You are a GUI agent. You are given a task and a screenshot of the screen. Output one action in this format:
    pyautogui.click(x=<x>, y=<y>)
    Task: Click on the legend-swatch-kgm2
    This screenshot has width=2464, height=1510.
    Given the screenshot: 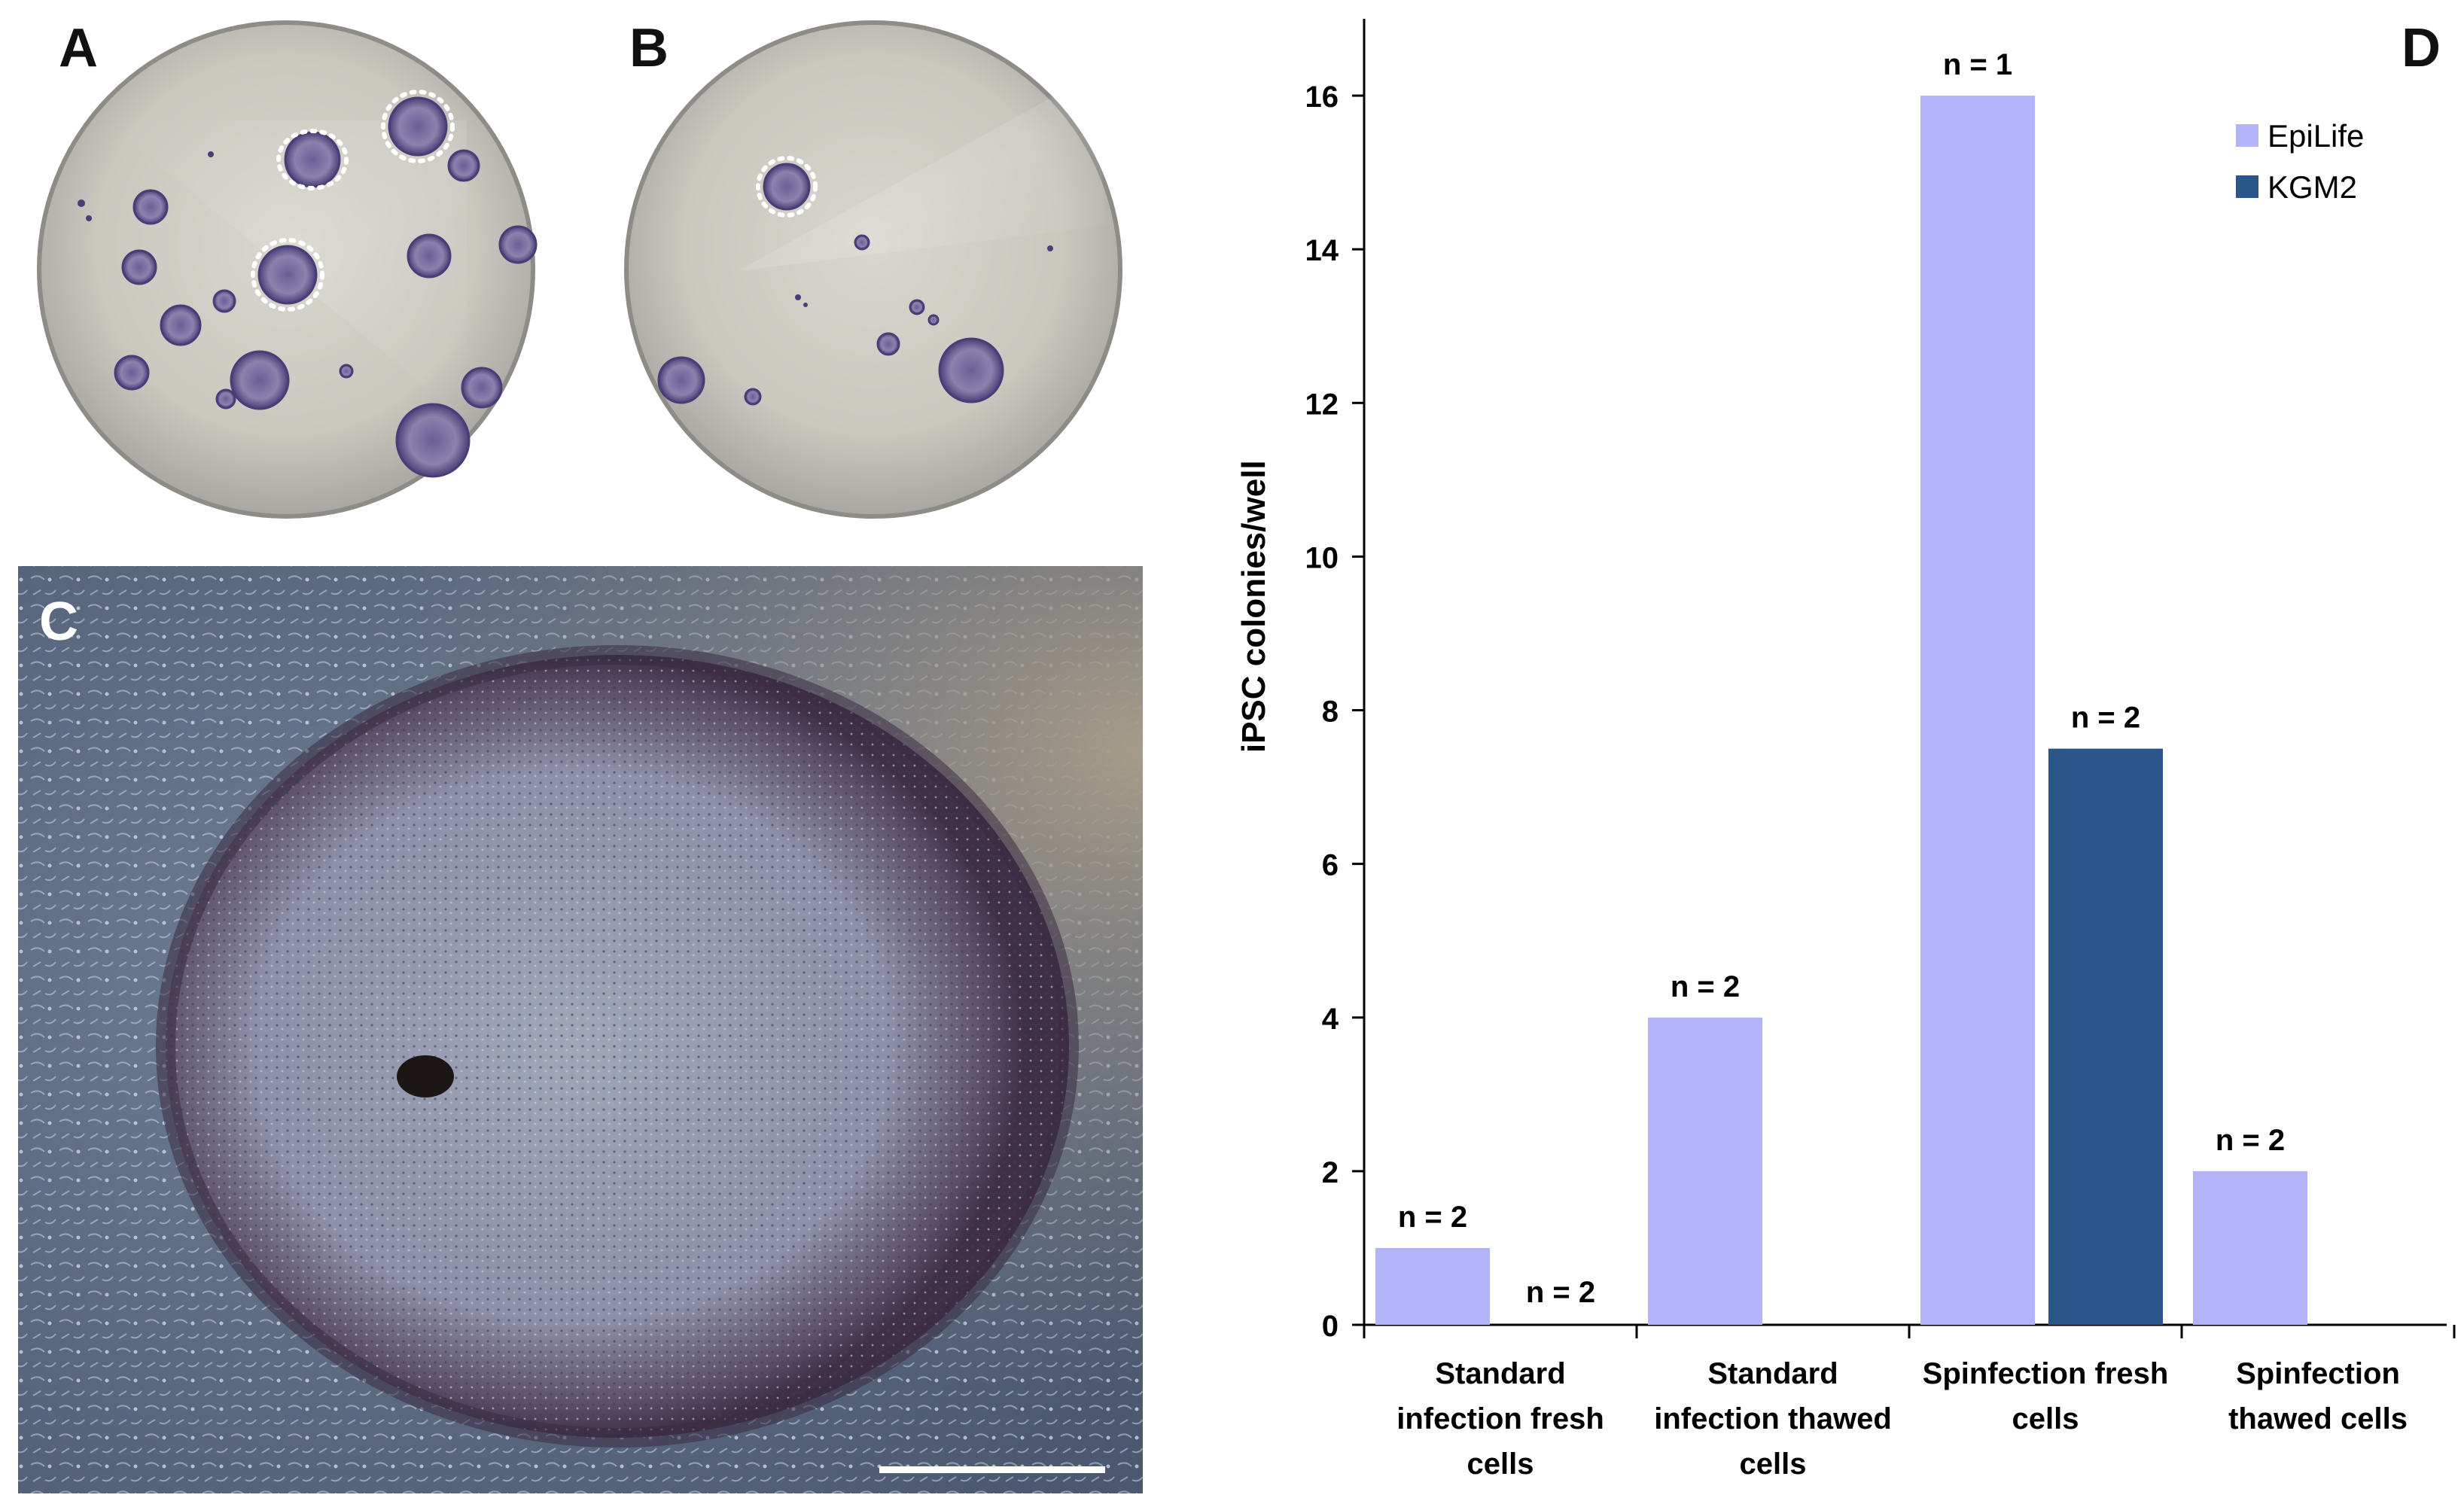 What is the action you would take?
    pyautogui.click(x=2247, y=186)
    